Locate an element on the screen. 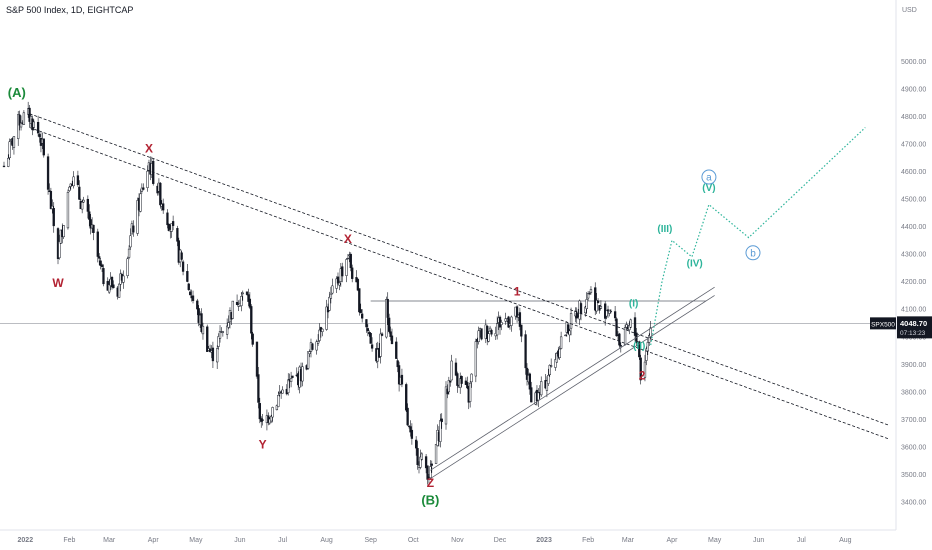 This screenshot has width=932, height=550. price-tick-label: 3400.00 is located at coordinates (913, 502).